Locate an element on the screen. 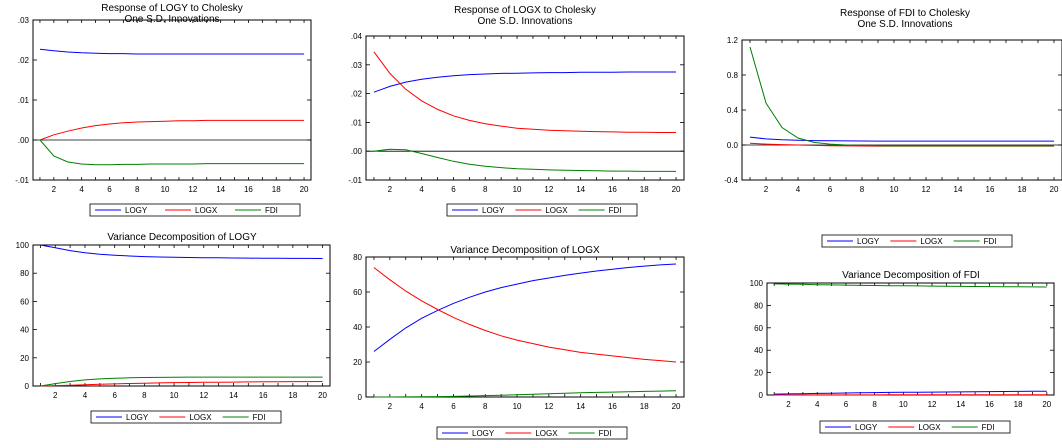  y-tick-label: .02 is located at coordinates (24, 60).